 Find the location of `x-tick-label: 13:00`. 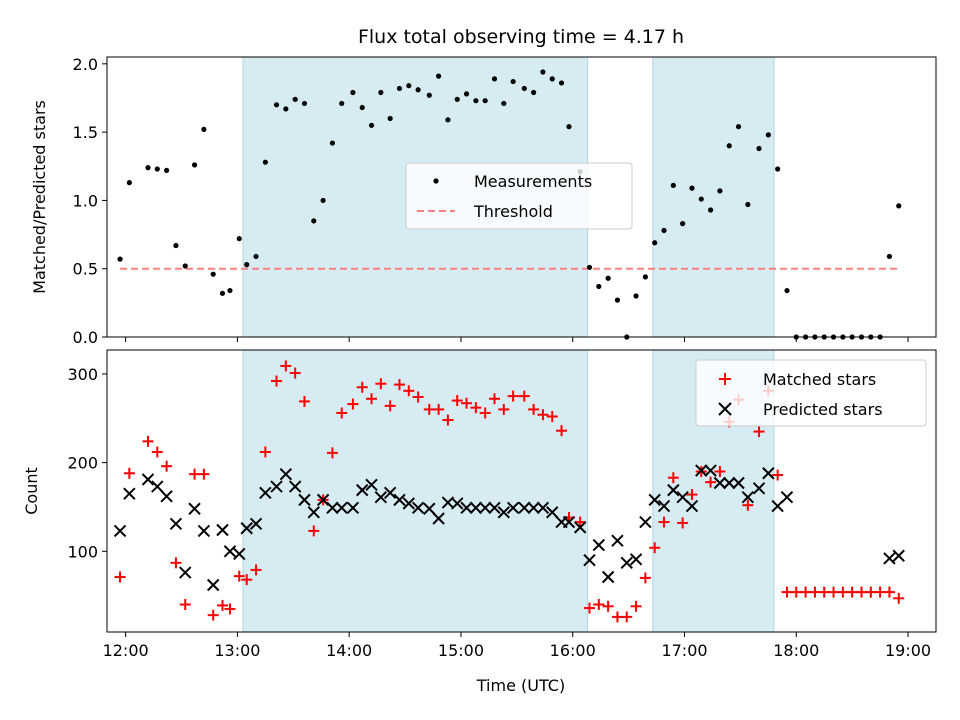

x-tick-label: 13:00 is located at coordinates (237, 650).